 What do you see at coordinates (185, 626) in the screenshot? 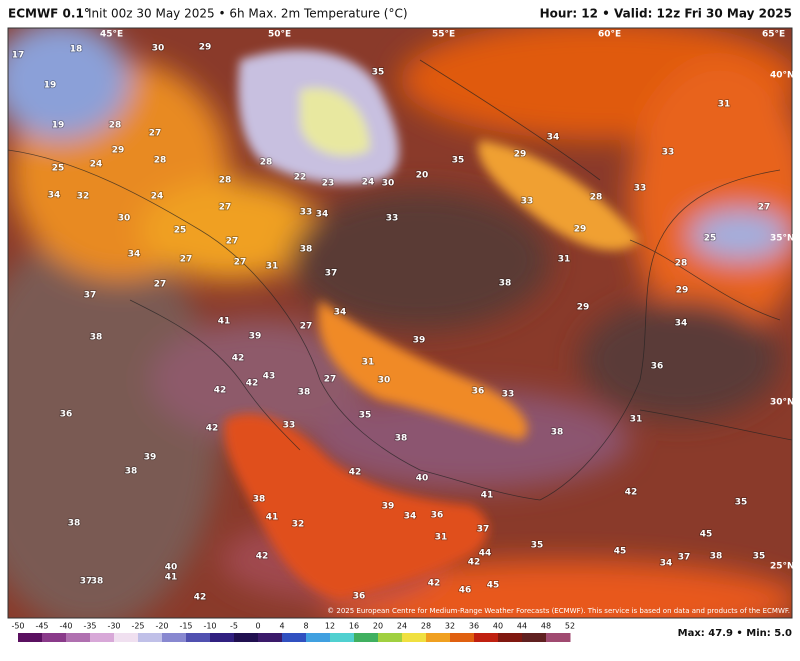
I see `colorbar-tick-label: -15` at bounding box center [185, 626].